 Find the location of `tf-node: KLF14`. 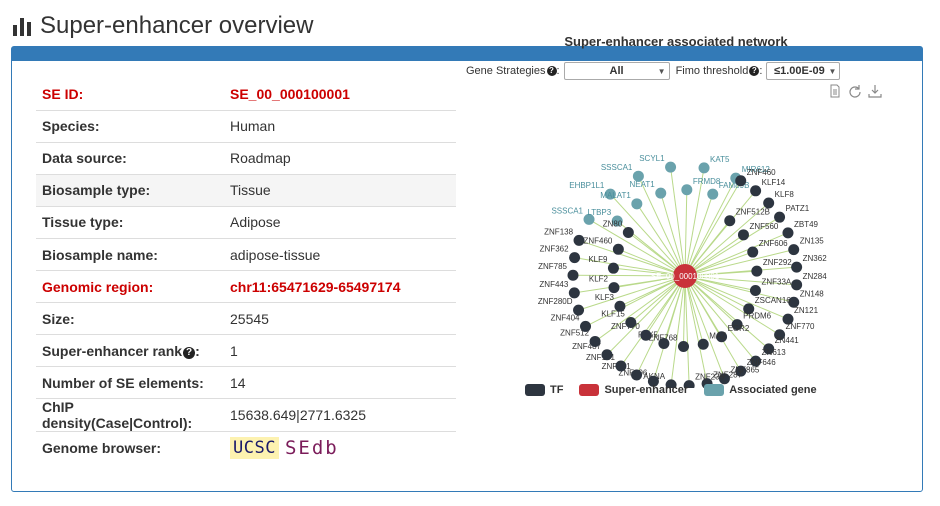

tf-node: KLF14 is located at coordinates (768, 187).